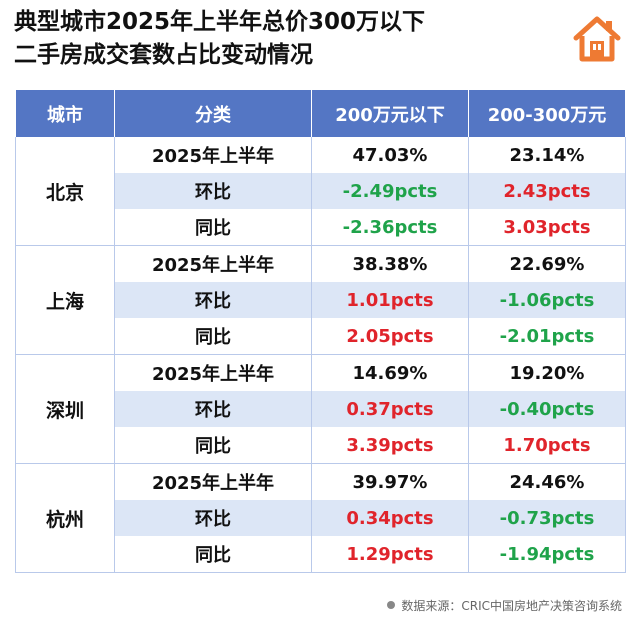 The image size is (640, 641). I want to click on value-cell: -0.40pcts, so click(547, 409).